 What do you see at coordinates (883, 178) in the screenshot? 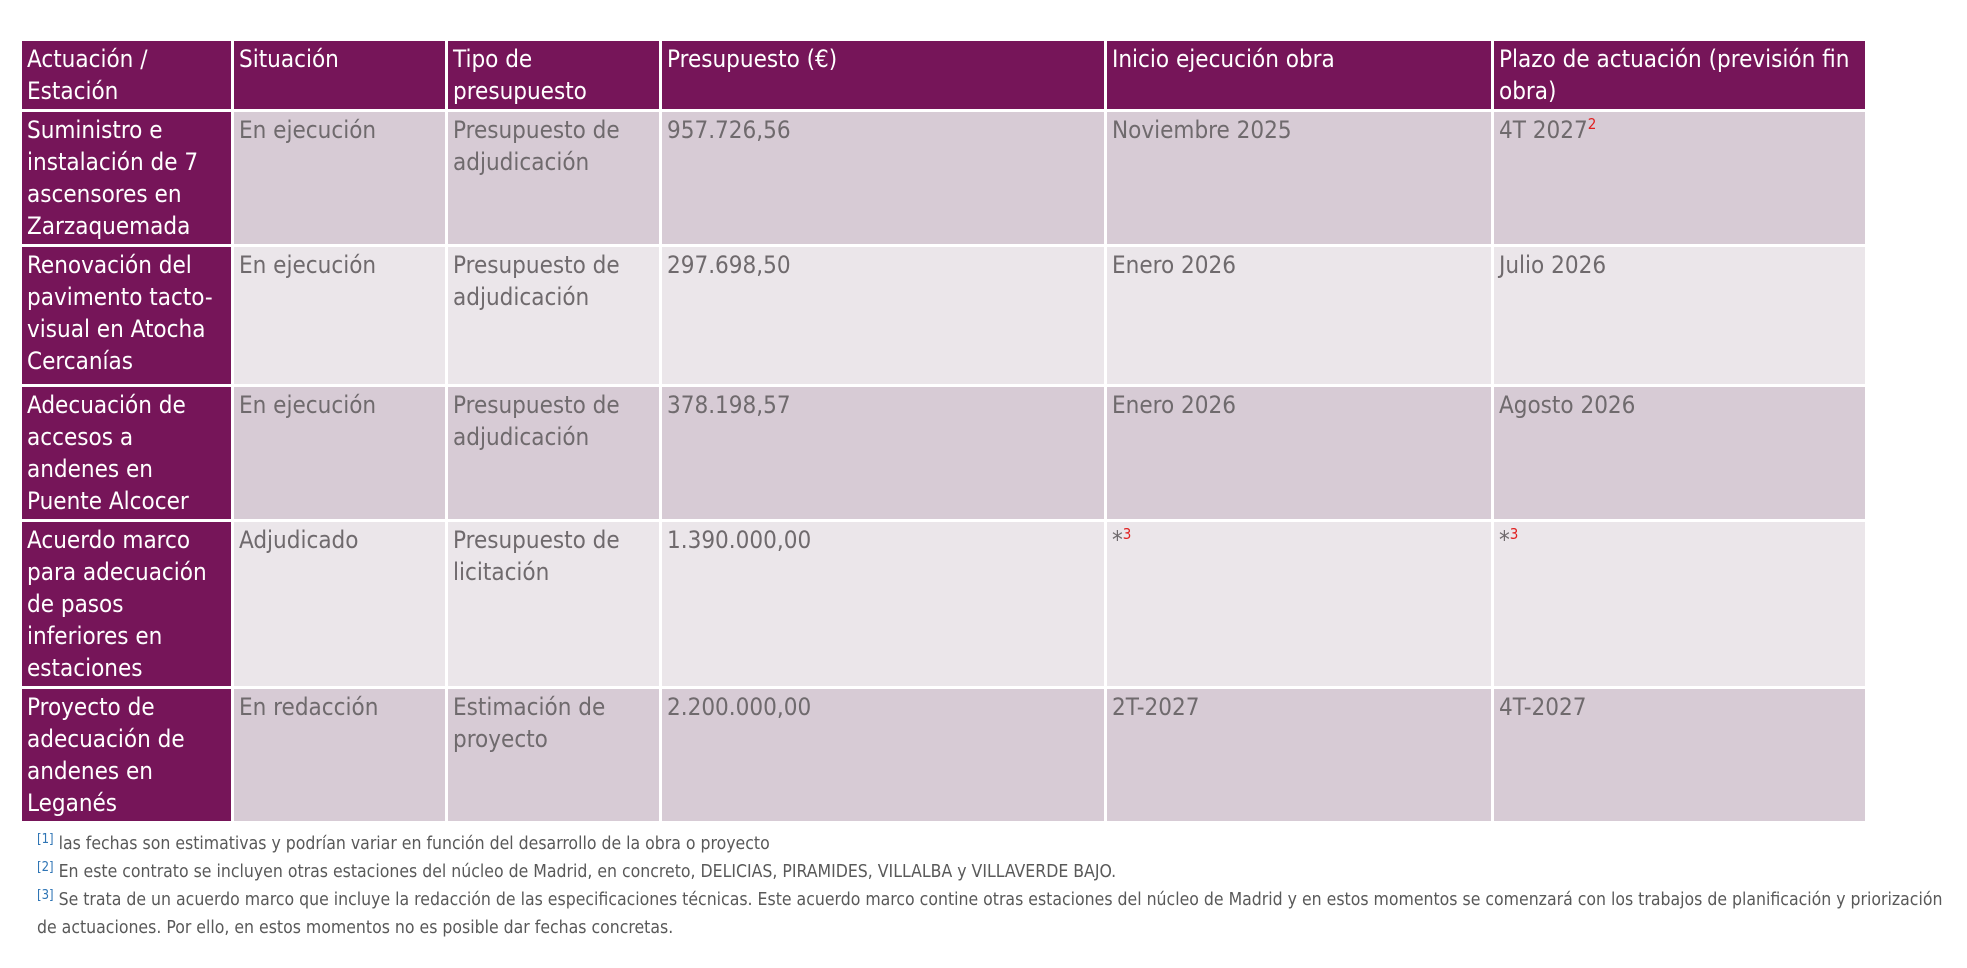
I see `row-budget: 957.726,56` at bounding box center [883, 178].